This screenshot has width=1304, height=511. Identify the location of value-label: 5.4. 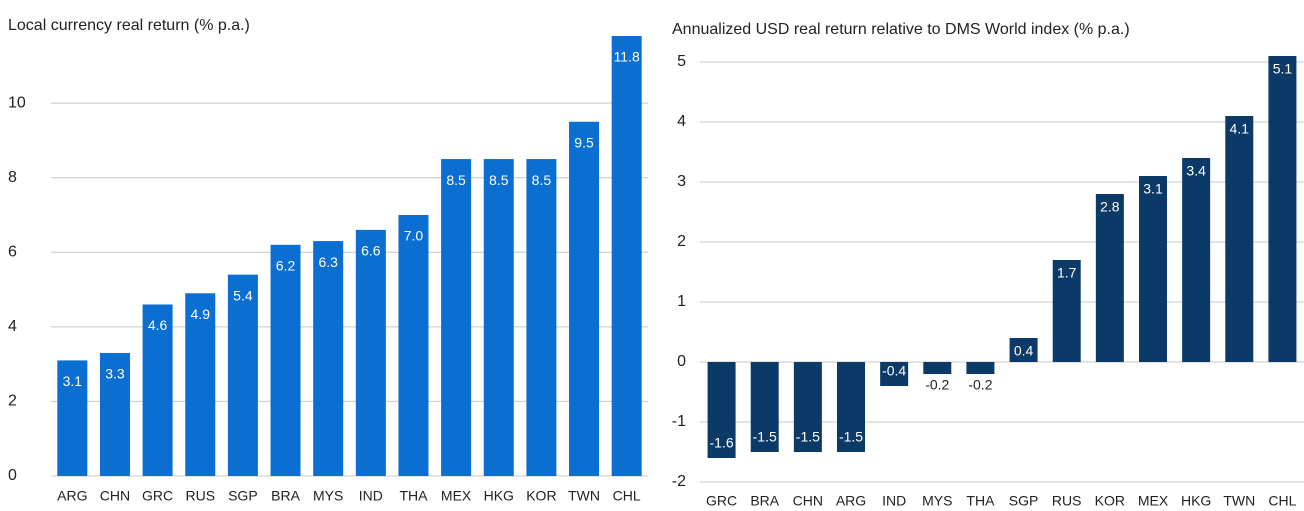
(243, 295).